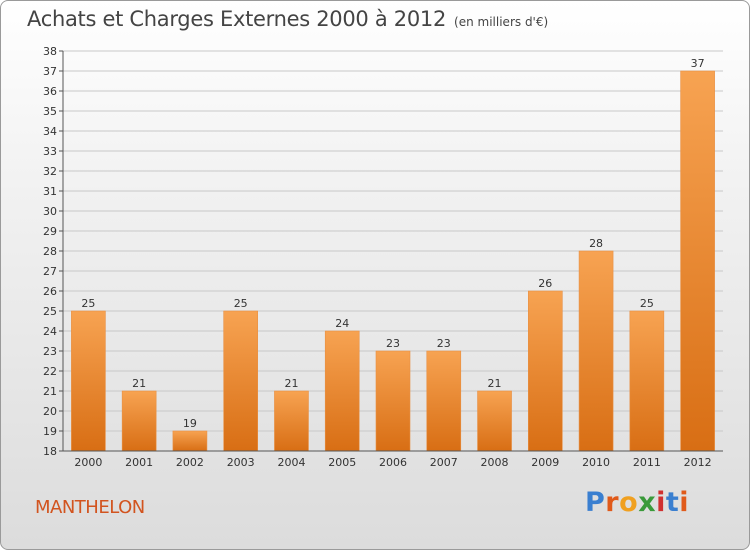  I want to click on y-tick-label: 20, so click(50, 411).